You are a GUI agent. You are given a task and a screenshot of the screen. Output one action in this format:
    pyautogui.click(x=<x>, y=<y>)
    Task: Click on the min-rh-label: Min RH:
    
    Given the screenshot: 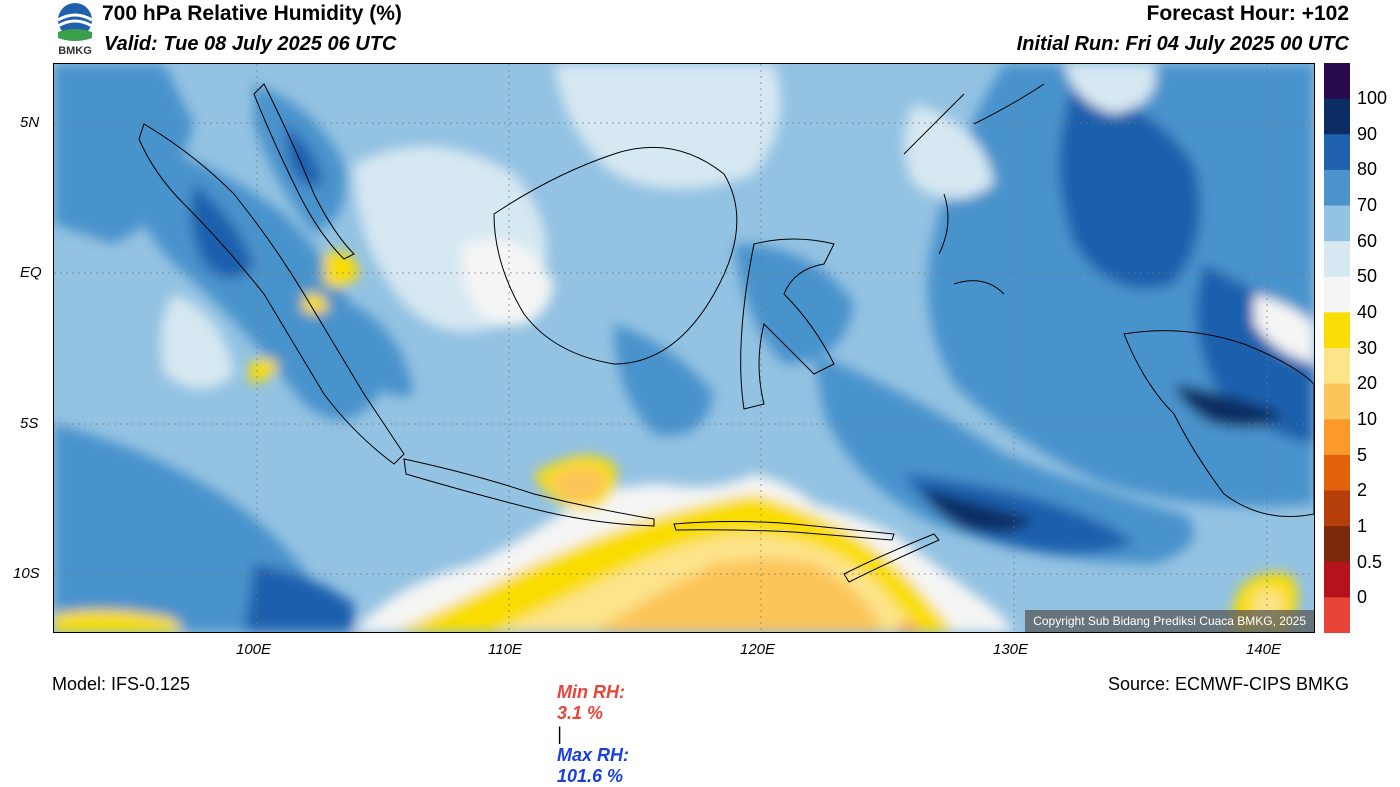 What is the action you would take?
    pyautogui.click(x=591, y=692)
    